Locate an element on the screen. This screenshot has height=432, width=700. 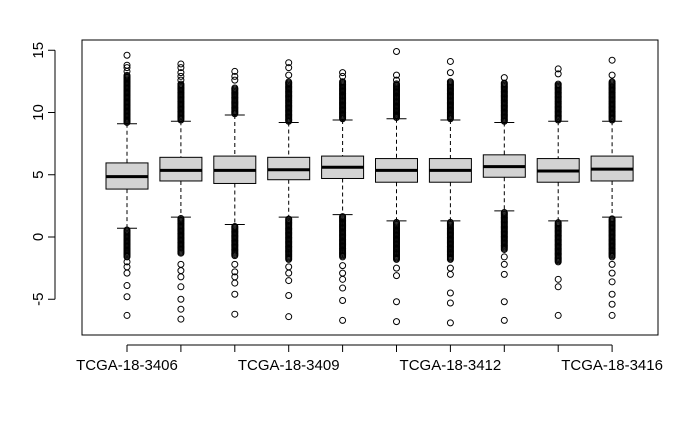
y-tick-label: 15 is located at coordinates (38, 50).